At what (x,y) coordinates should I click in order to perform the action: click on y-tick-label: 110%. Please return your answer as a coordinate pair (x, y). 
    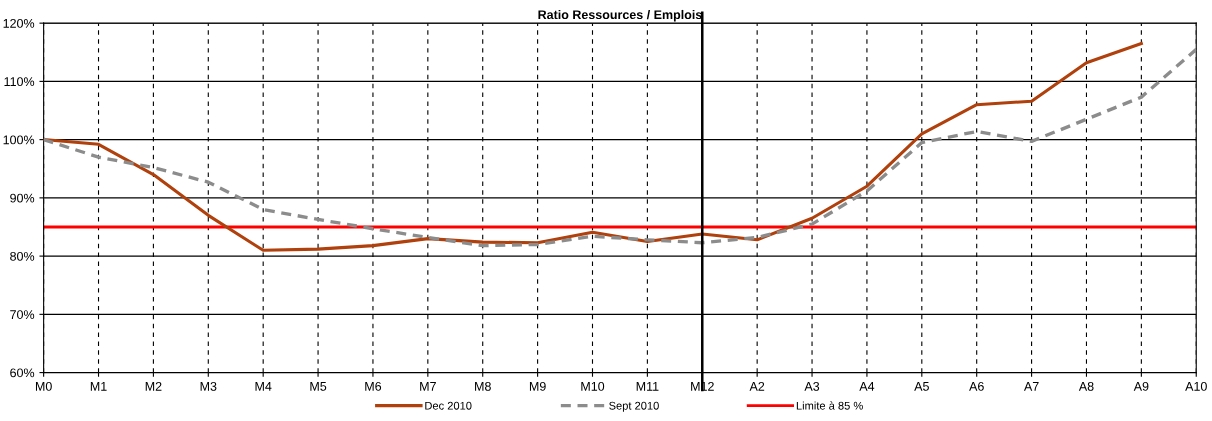
    Looking at the image, I should click on (19, 82).